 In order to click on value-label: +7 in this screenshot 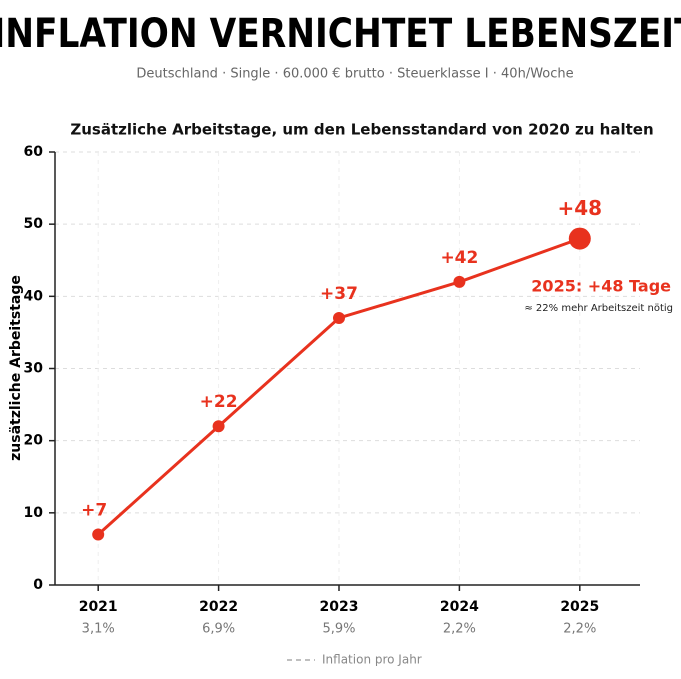, I will do `click(94, 510)`.